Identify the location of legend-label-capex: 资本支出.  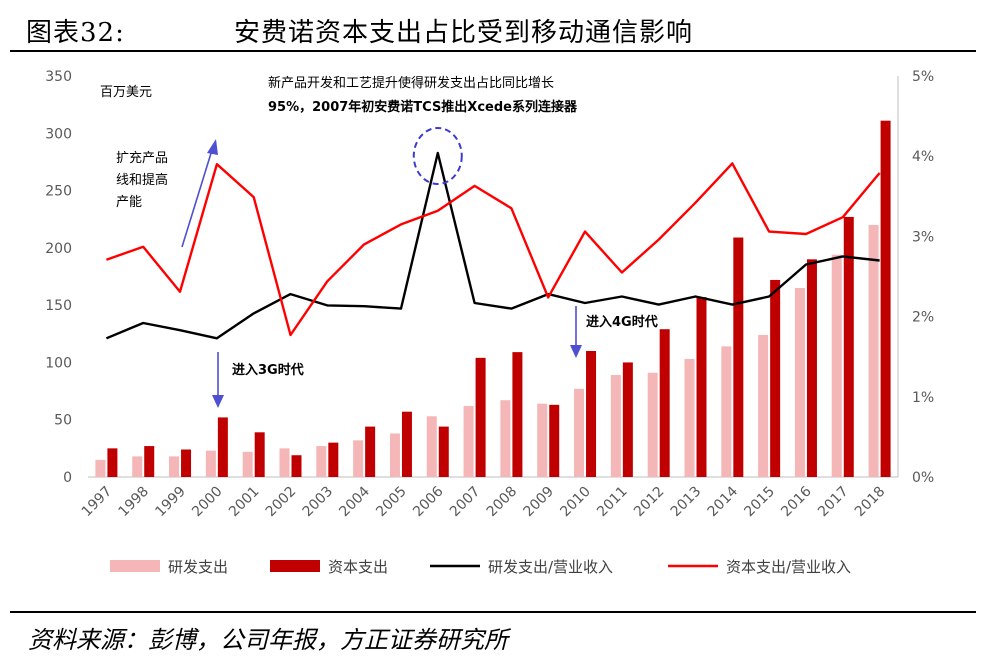
(358, 567).